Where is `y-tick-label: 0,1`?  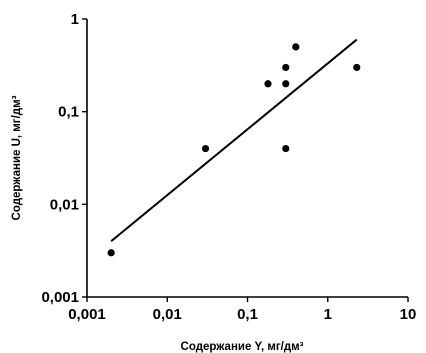
y-tick-label: 0,1 is located at coordinates (68, 112).